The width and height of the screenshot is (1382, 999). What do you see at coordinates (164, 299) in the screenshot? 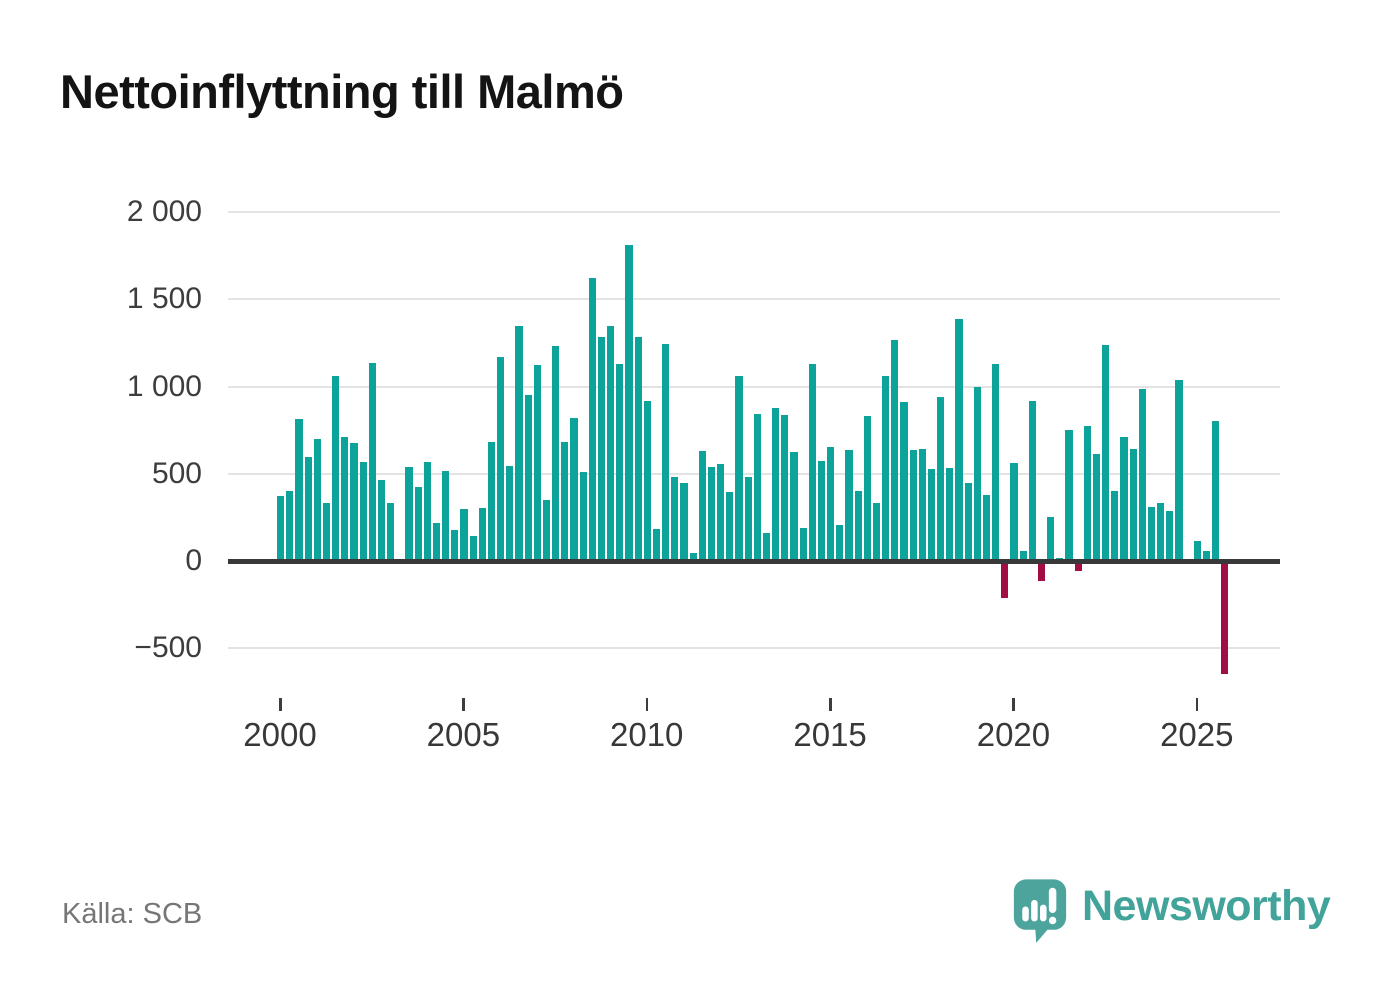
I see `y-tick-label: 1 500` at bounding box center [164, 299].